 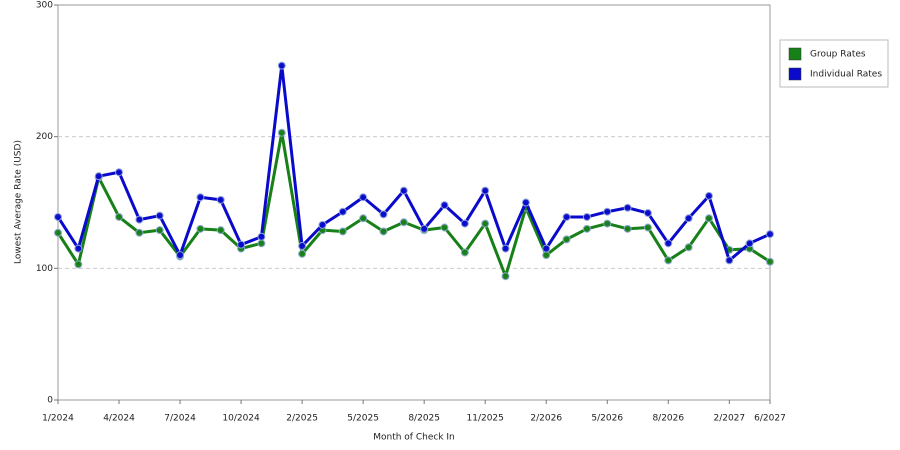 What do you see at coordinates (729, 419) in the screenshot?
I see `x-tick-label: 2/2027` at bounding box center [729, 419].